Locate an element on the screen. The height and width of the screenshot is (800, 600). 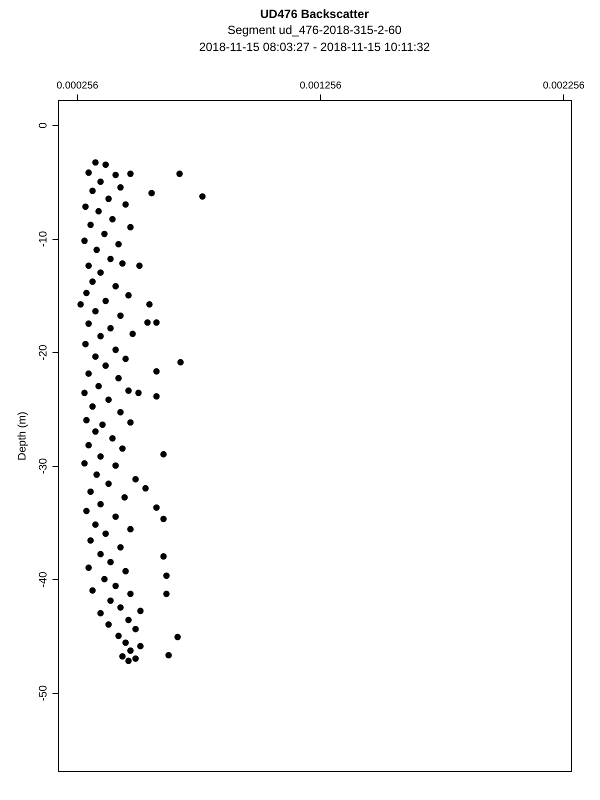
x-tick-label: 0.000256 is located at coordinates (77, 86).